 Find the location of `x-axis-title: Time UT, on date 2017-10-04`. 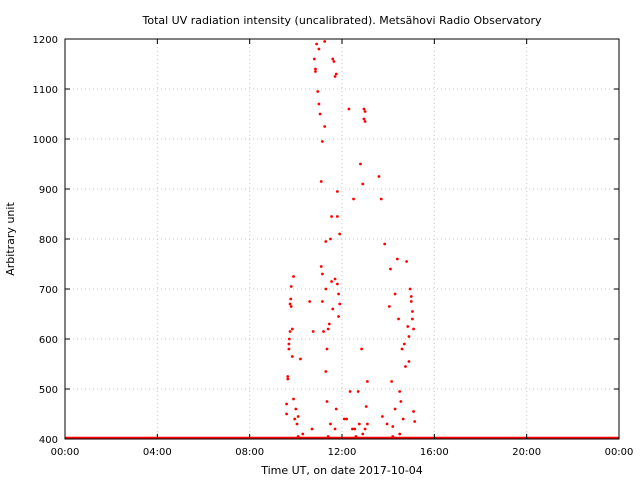

x-axis-title: Time UT, on date 2017-10-04 is located at coordinates (341, 470).